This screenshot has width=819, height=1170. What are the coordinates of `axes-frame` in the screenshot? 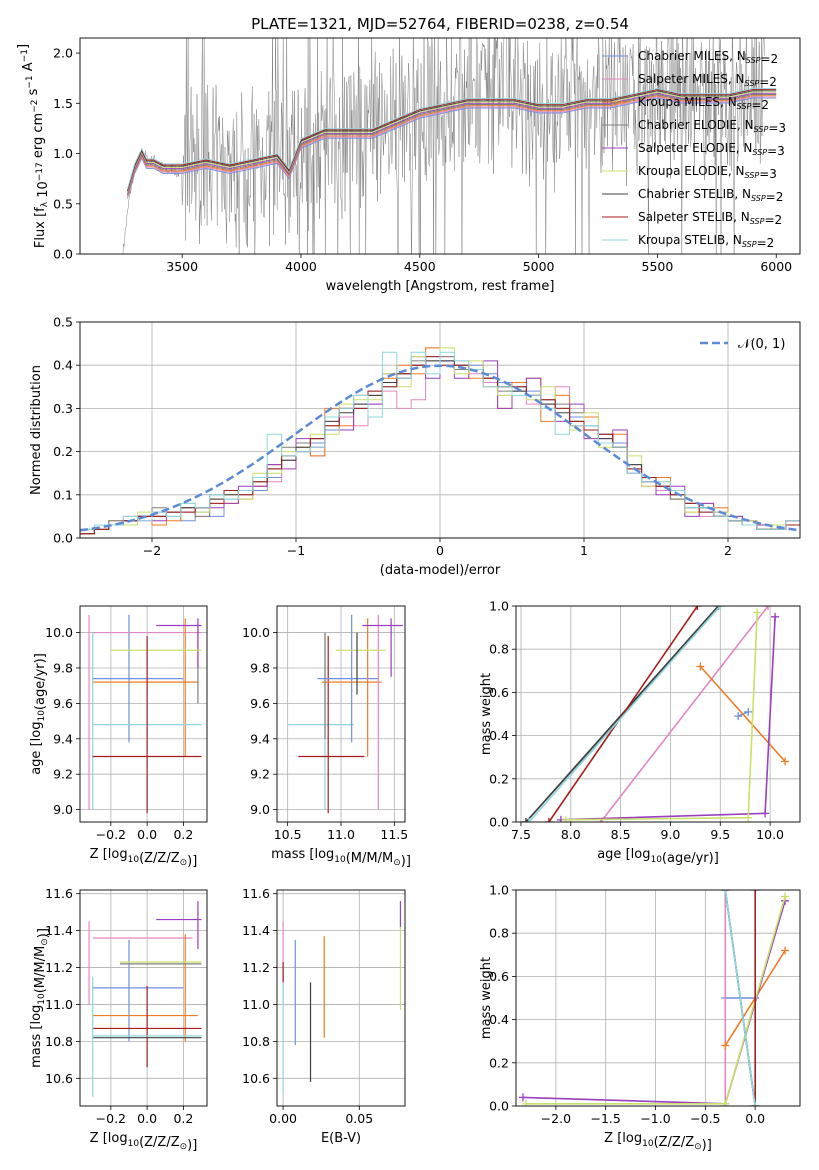 It's located at (341, 998).